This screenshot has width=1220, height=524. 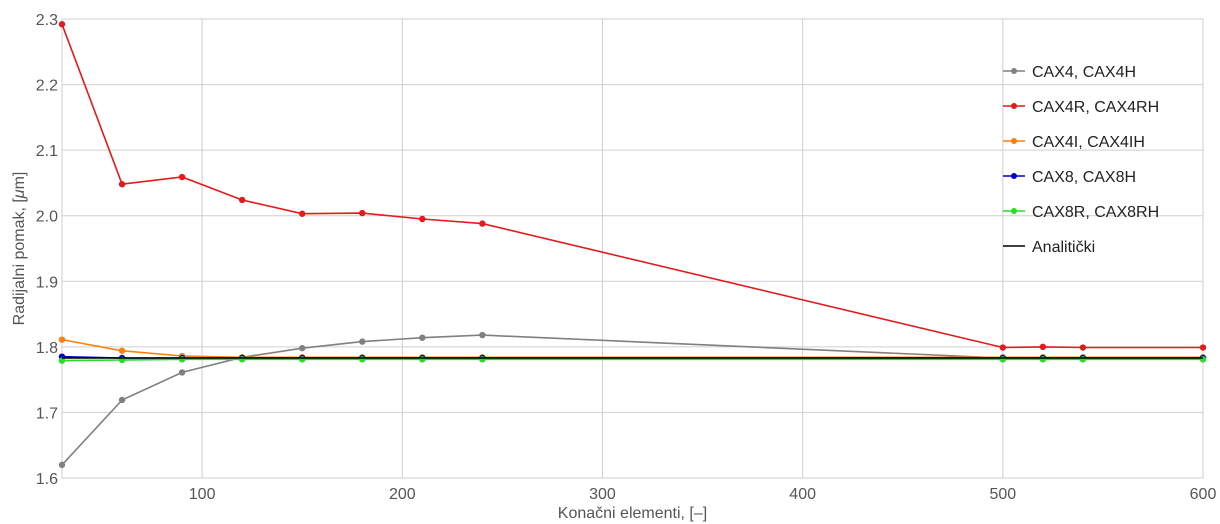 I want to click on legend-item: CAX8R, CAX8RH, so click(x=1081, y=212).